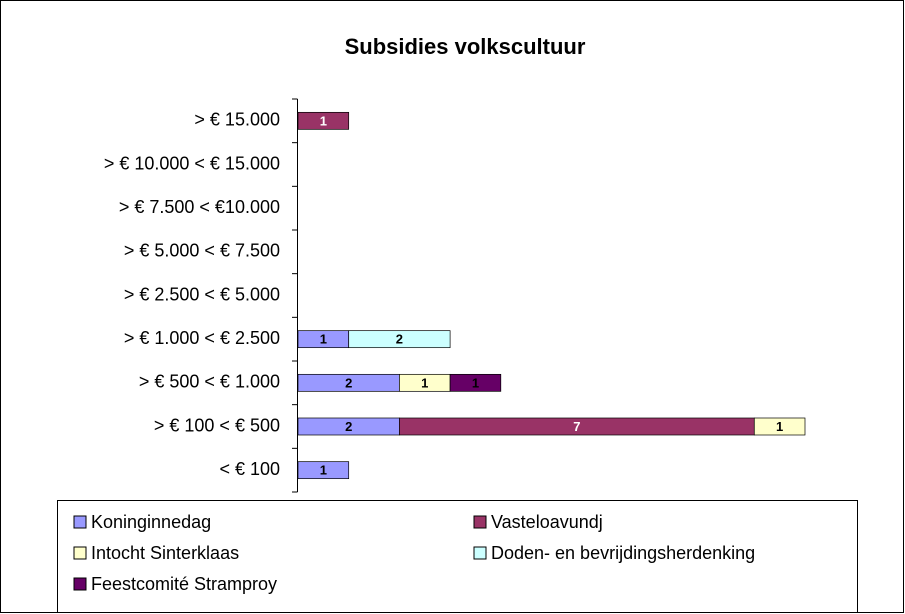 This screenshot has width=905, height=614. Describe the element at coordinates (576, 426) in the screenshot. I see `data-label: 7` at that location.